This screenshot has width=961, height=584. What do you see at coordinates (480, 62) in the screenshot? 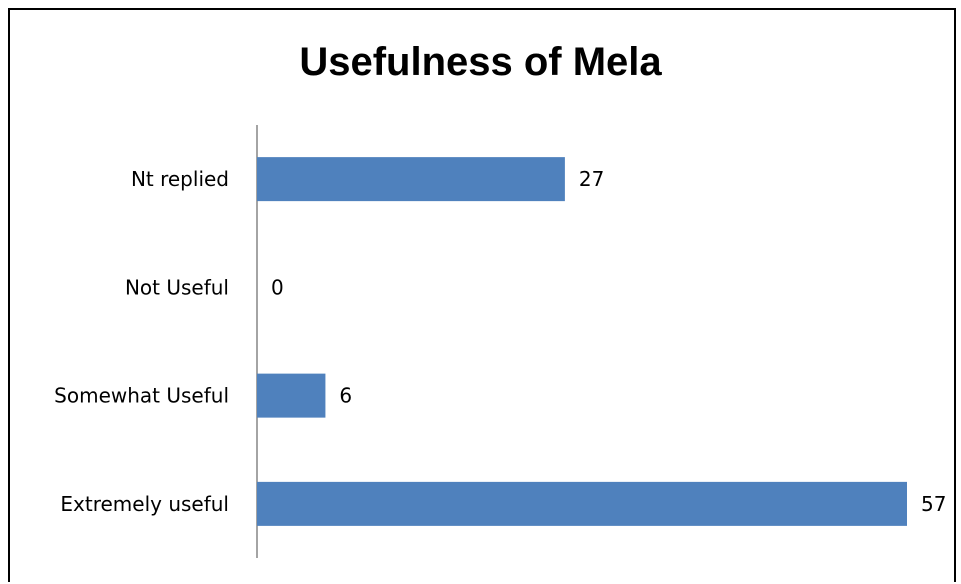
I see `chart-title: Usefulness of Mela` at bounding box center [480, 62].